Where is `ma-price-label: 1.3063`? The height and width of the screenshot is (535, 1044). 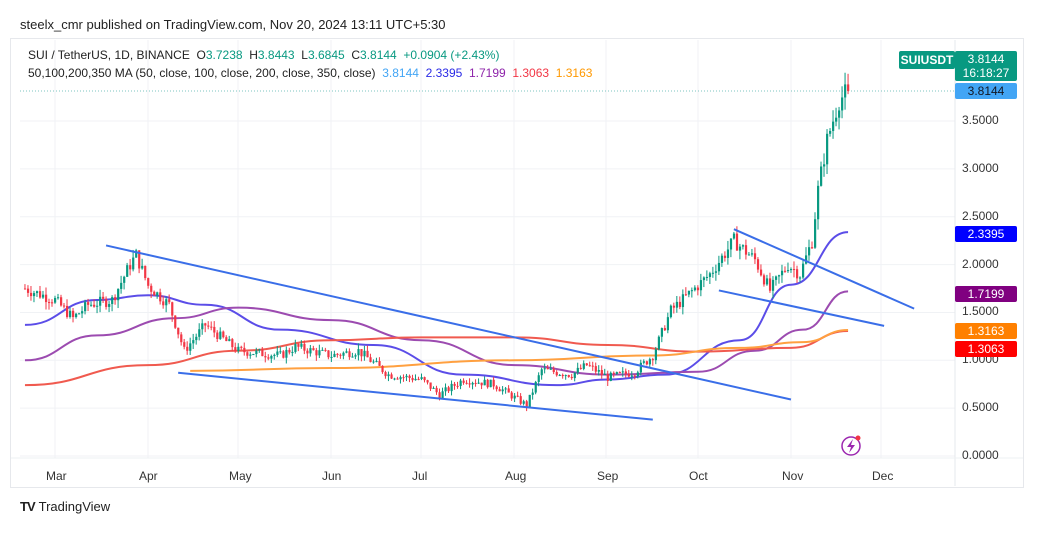 ma-price-label: 1.3063 is located at coordinates (986, 349).